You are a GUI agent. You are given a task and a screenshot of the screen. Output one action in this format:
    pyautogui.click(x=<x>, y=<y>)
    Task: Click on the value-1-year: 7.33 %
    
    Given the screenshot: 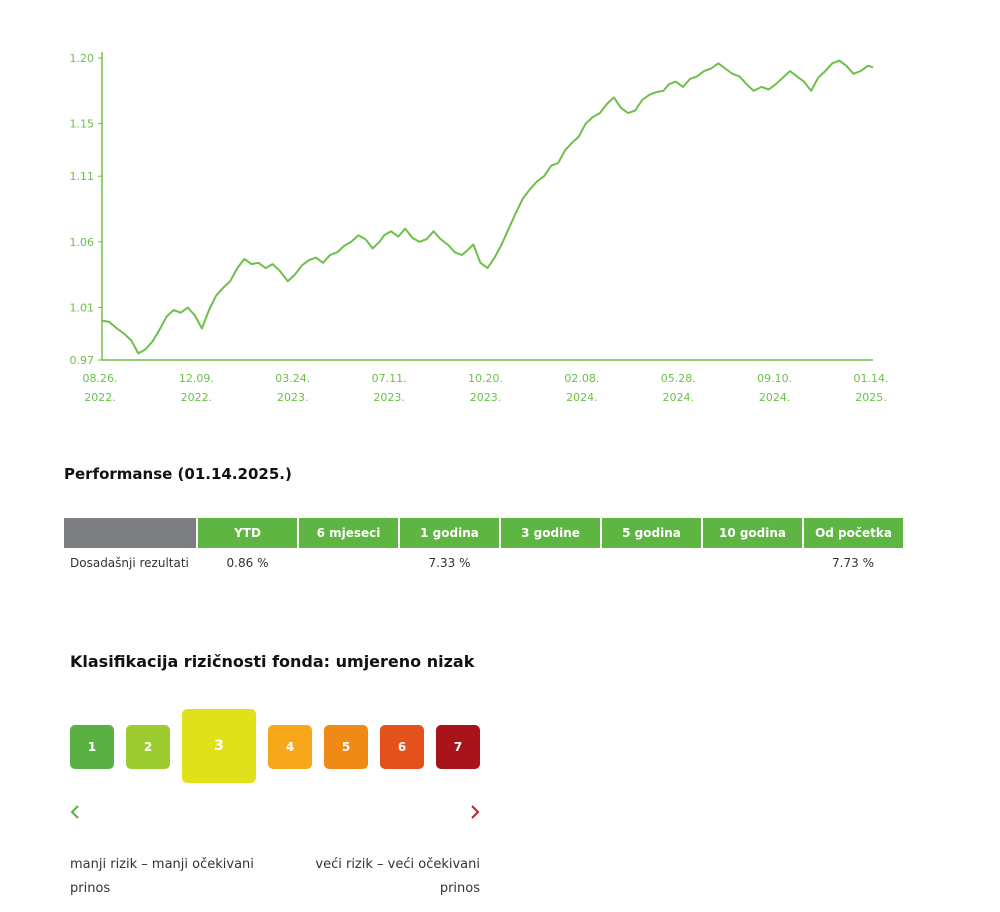 What is the action you would take?
    pyautogui.click(x=449, y=563)
    